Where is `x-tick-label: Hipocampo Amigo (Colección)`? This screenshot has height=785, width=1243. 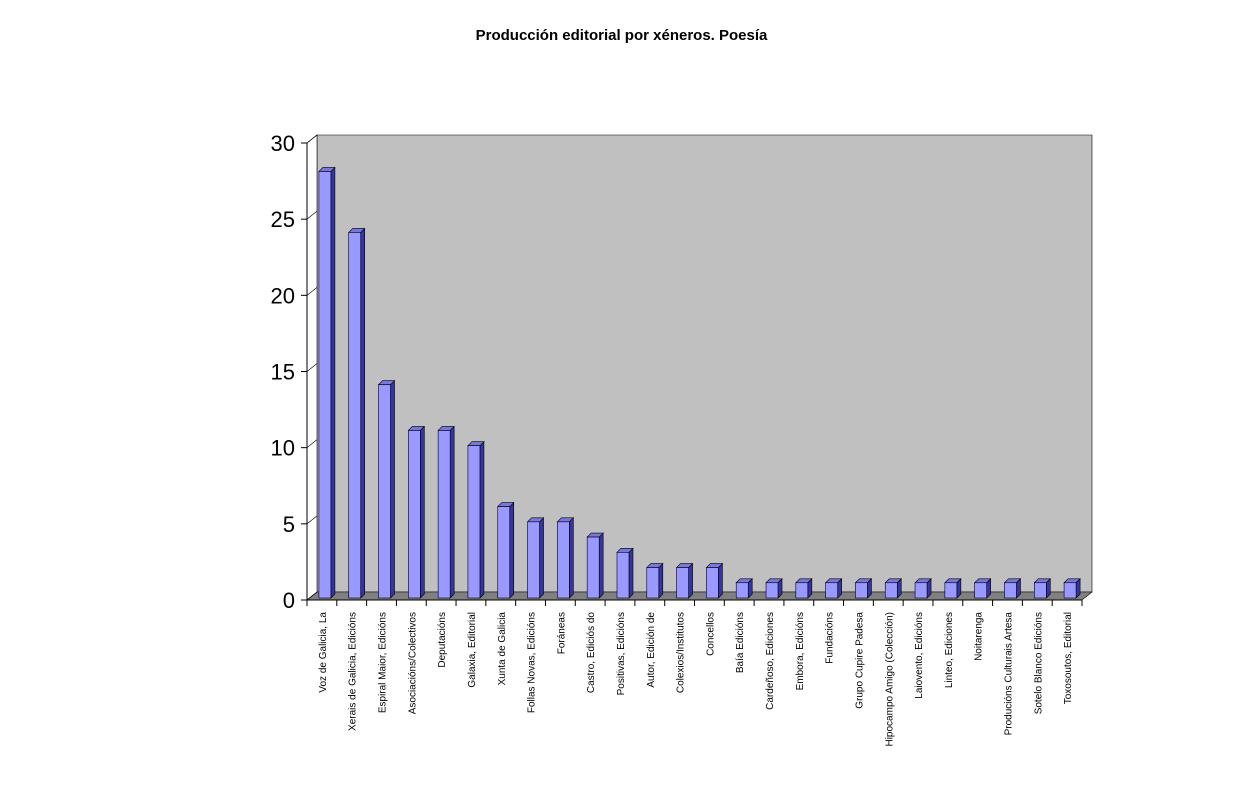
x-tick-label: Hipocampo Amigo (Colección) is located at coordinates (889, 679).